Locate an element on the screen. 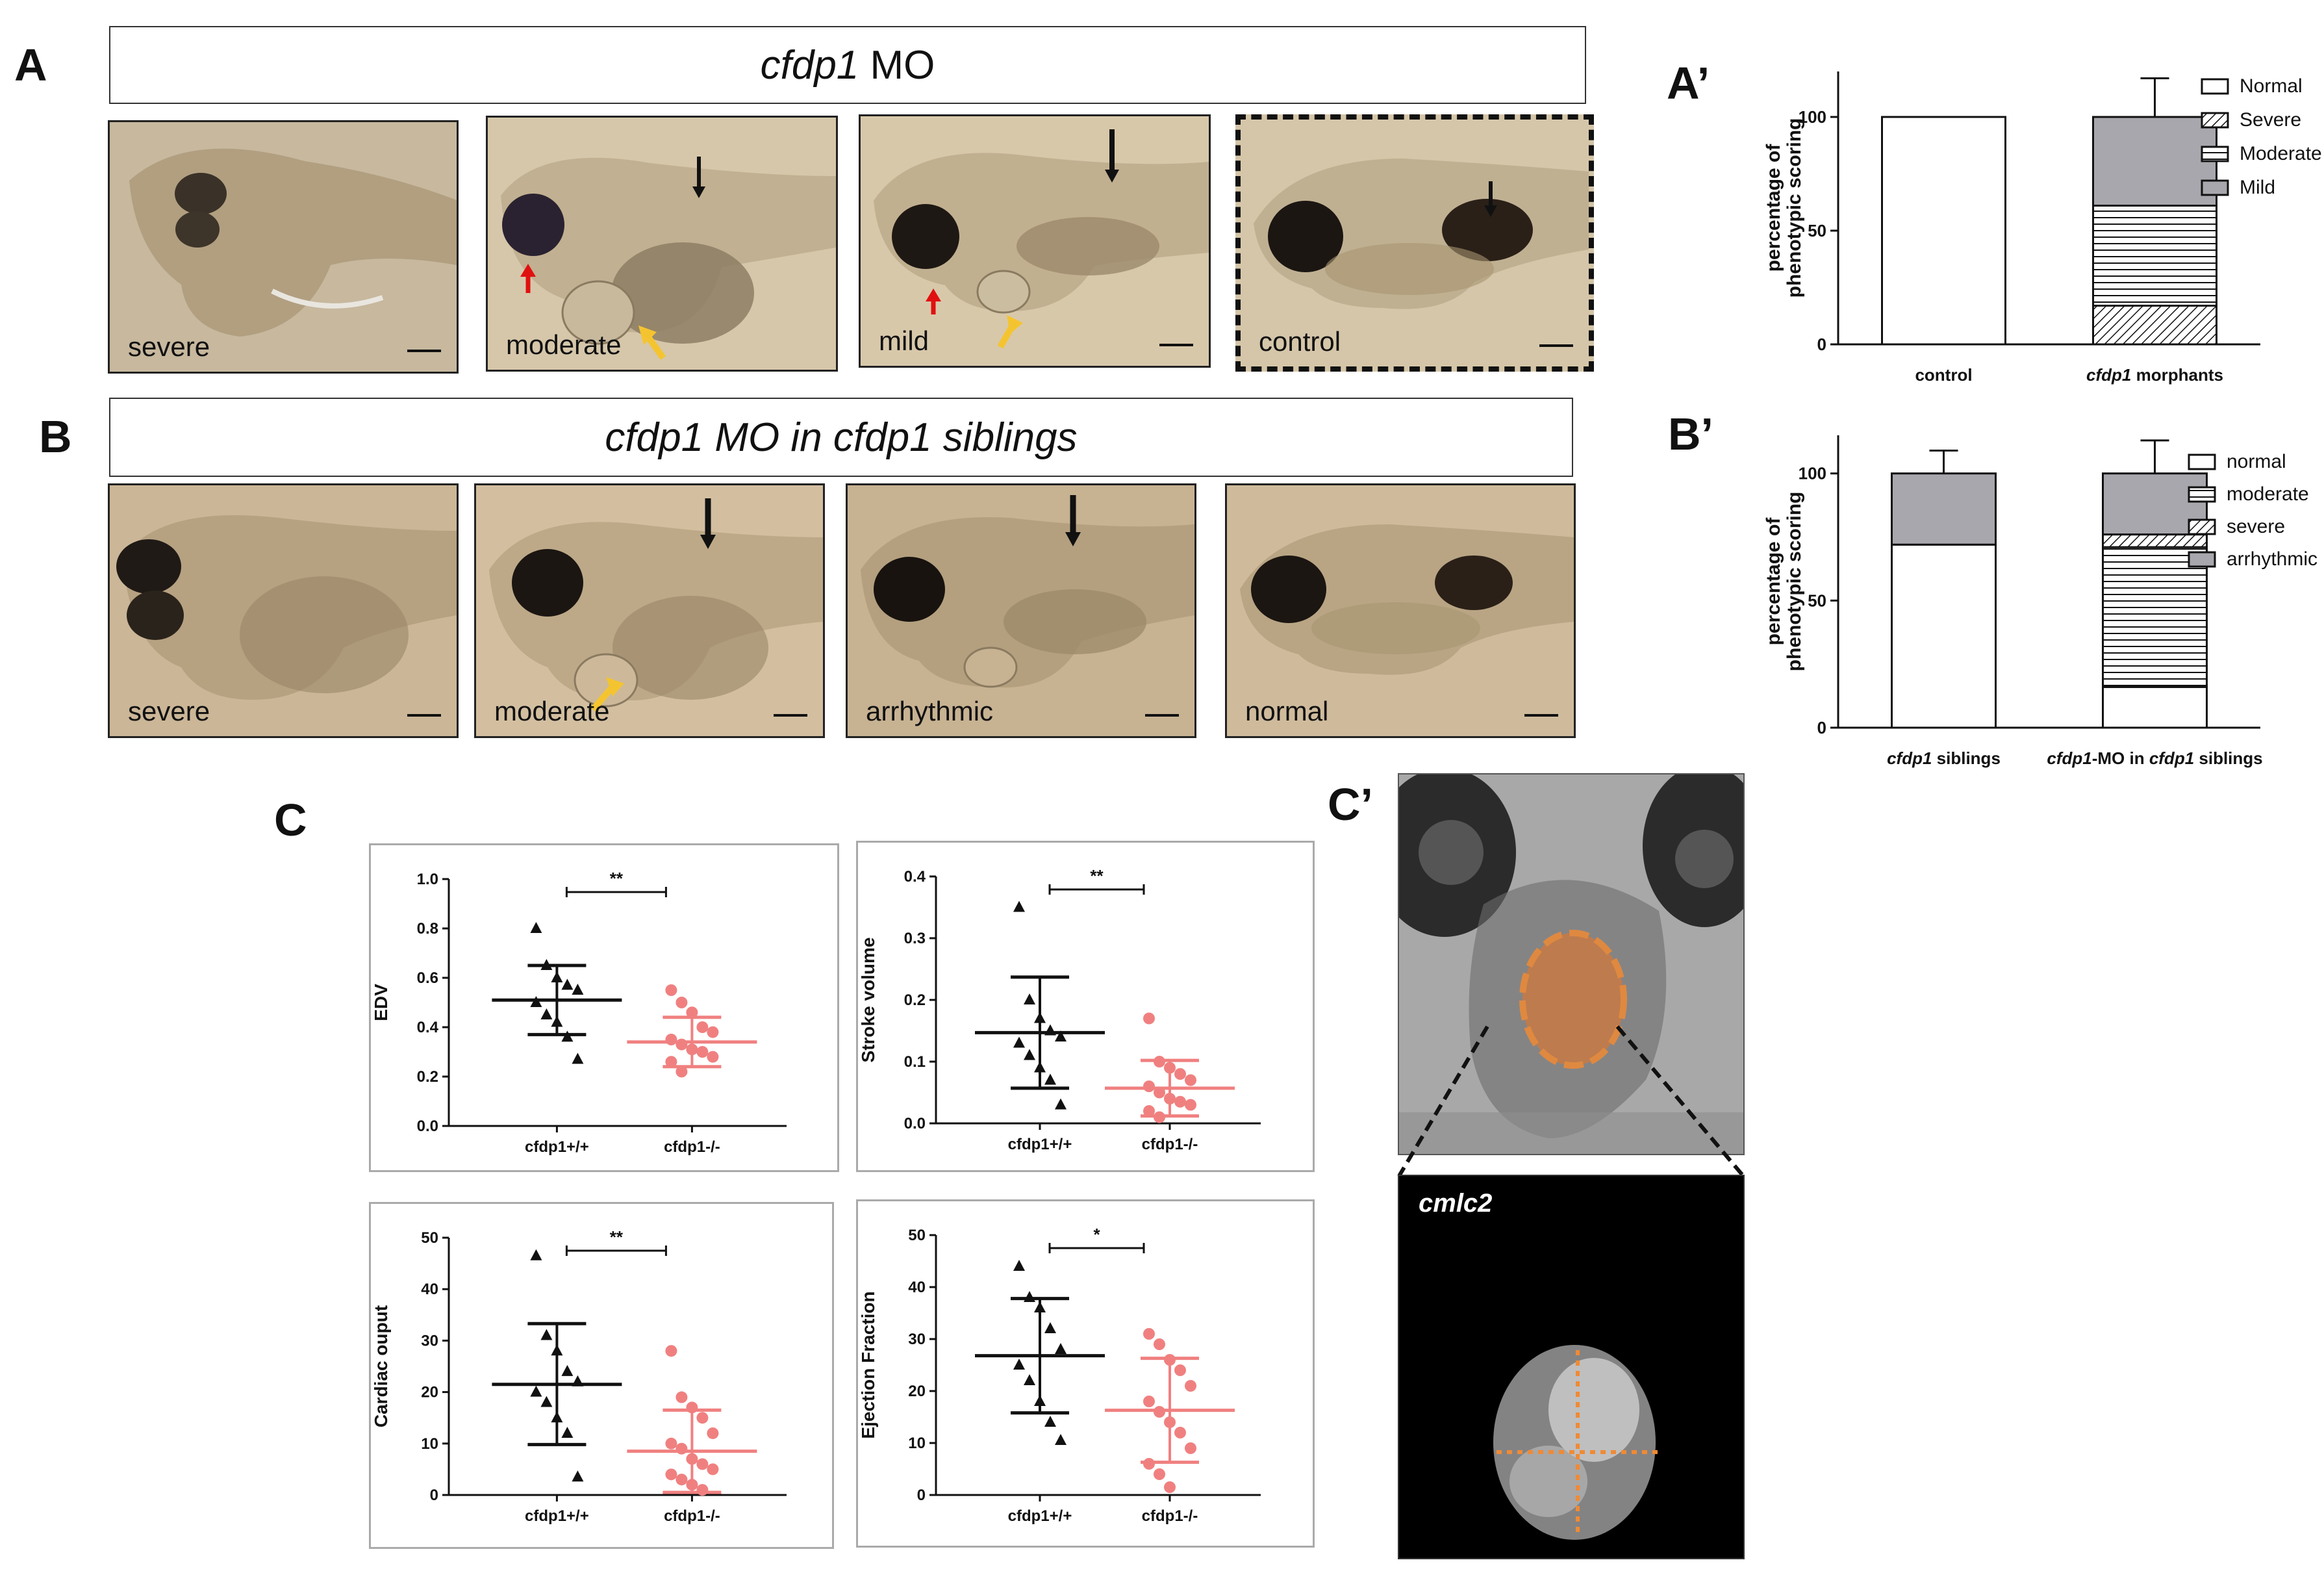  y-tick-label: 0.1 is located at coordinates (915, 1062).